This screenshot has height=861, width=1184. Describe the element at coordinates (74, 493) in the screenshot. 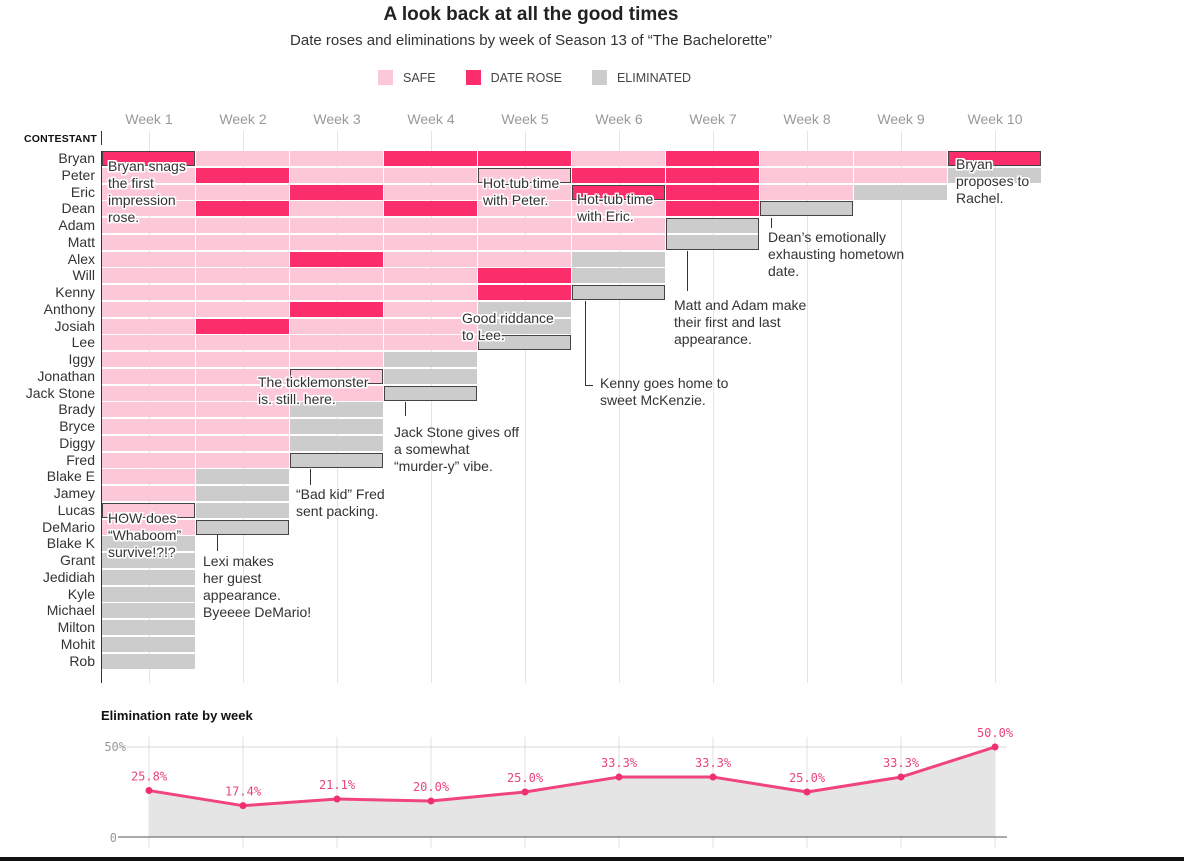

I see `contestant-name: Jamey` at that location.